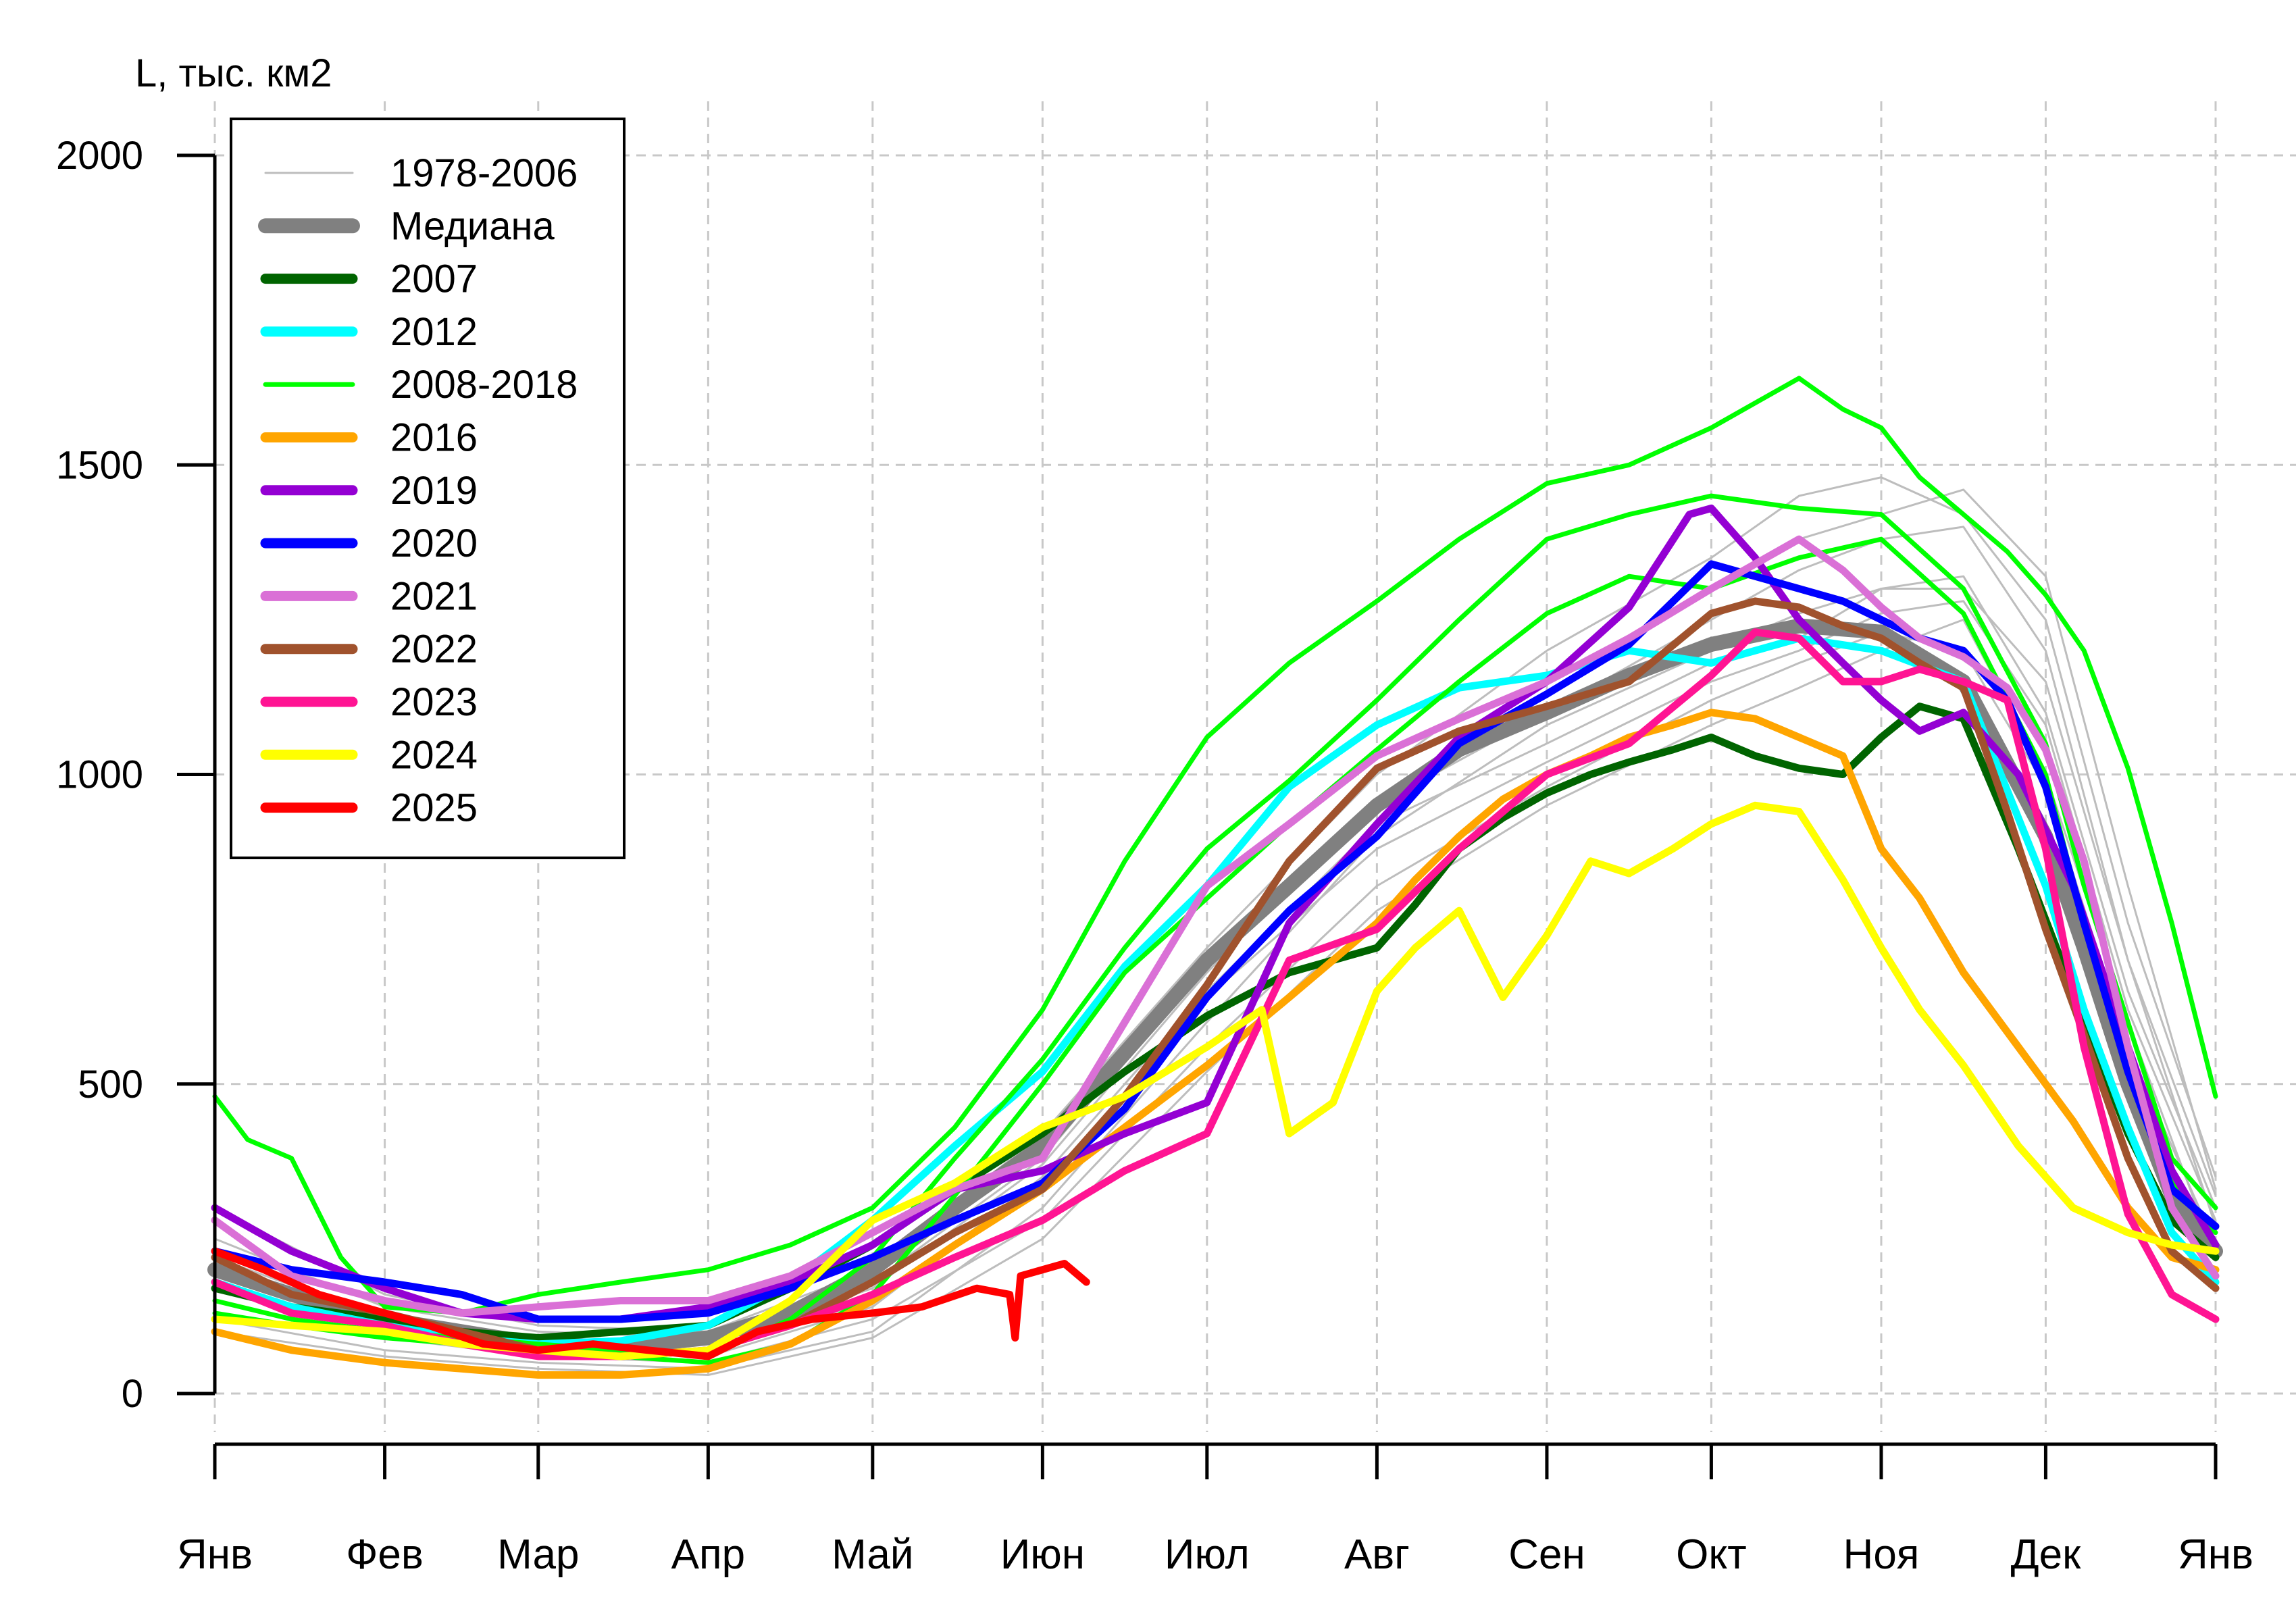 Image resolution: width=2296 pixels, height=1607 pixels. I want to click on x-tick-label: Ноя, so click(1881, 1554).